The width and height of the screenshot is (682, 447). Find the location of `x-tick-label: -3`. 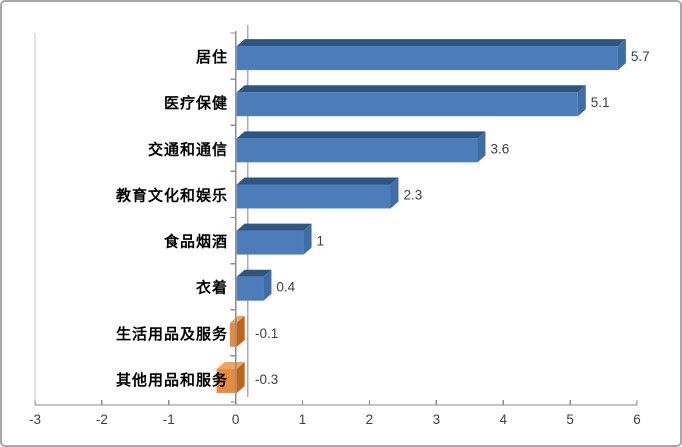

x-tick-label: -3 is located at coordinates (35, 419).